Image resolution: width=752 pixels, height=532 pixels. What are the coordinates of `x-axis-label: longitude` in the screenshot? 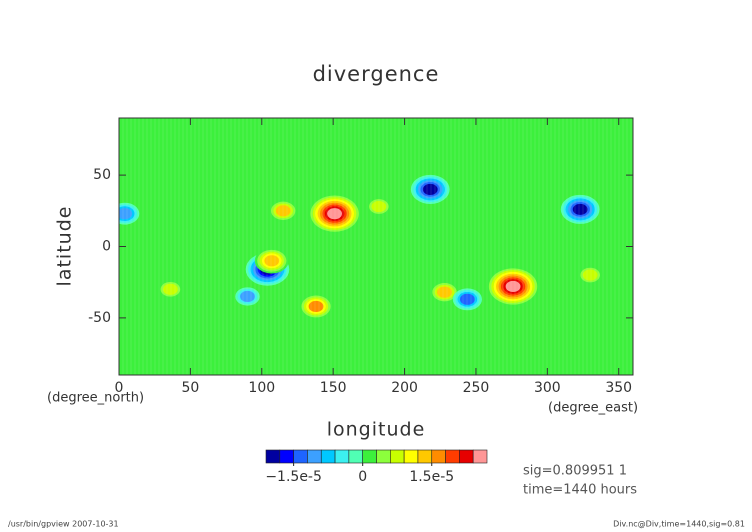 It's located at (376, 430).